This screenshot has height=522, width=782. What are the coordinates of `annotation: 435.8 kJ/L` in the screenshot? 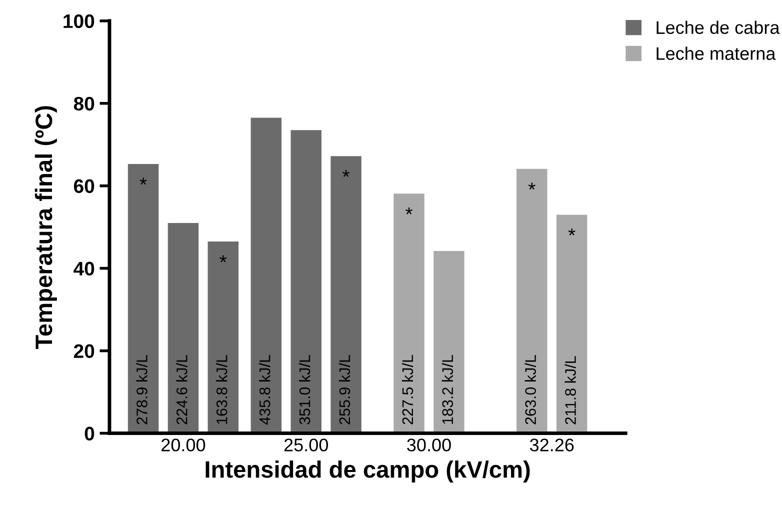 It's located at (264, 390).